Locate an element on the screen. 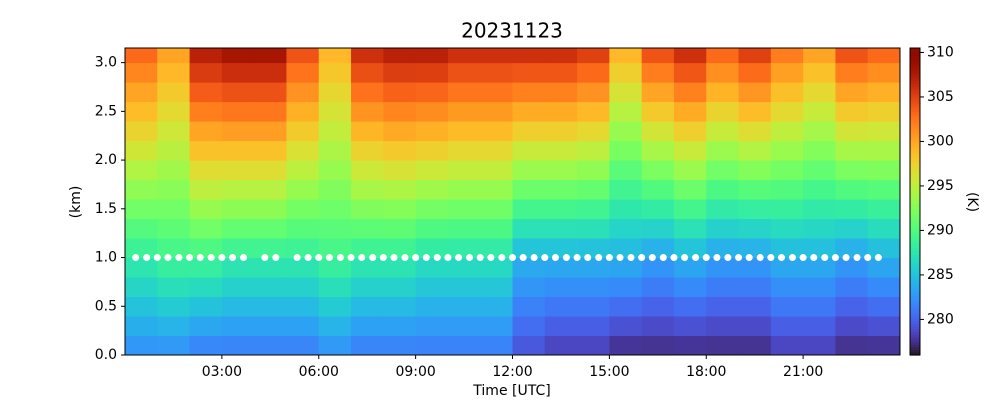  y-axis-label: (km) is located at coordinates (76, 202).